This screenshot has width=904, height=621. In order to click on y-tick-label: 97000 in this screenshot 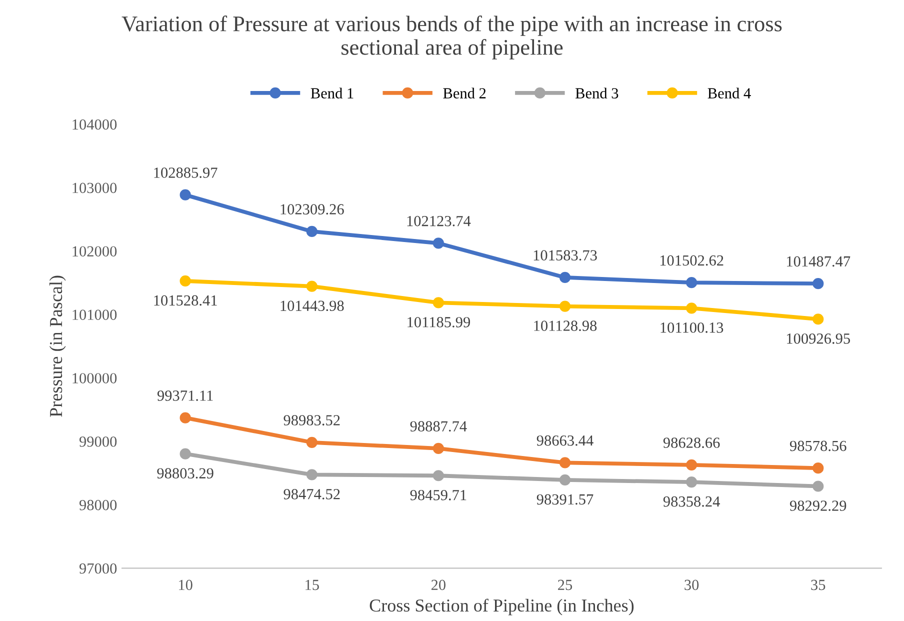, I will do `click(98, 568)`.